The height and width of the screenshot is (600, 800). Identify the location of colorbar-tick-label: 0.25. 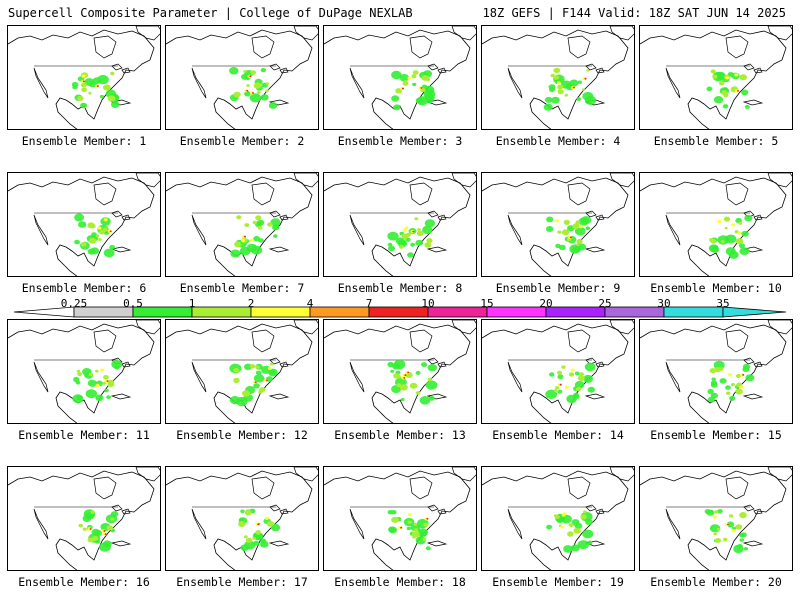
(74, 303).